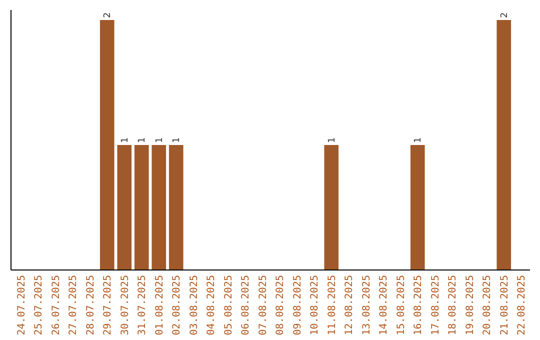 The height and width of the screenshot is (340, 540). Describe the element at coordinates (522, 305) in the screenshot. I see `x-tick-label: 22.08.2025` at that location.